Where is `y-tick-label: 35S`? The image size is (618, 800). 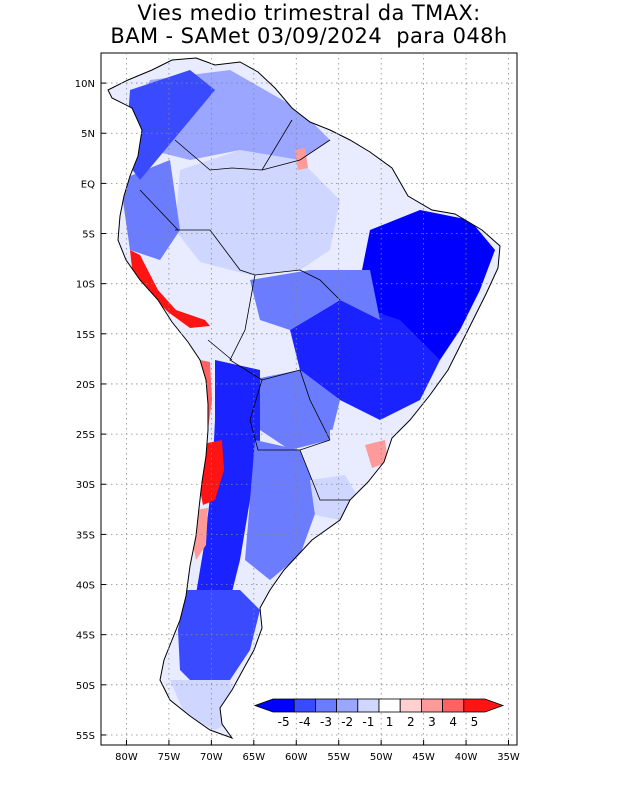
y-tick-label: 35S is located at coordinates (85, 535).